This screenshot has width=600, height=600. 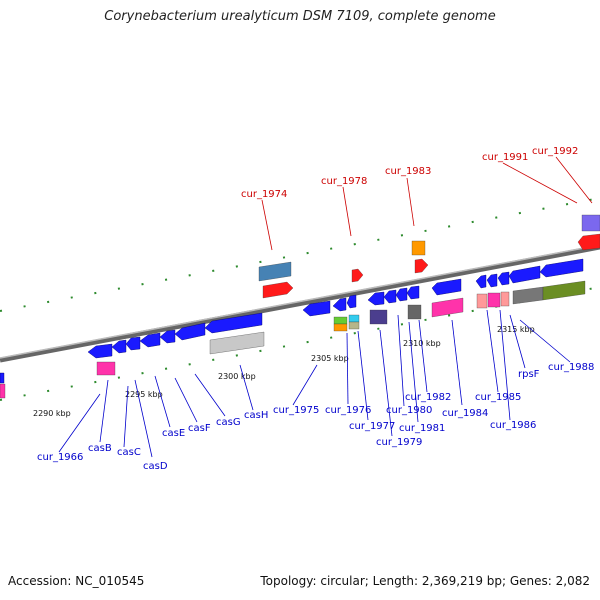 I want to click on gene-arrow, so click(x=2, y=378).